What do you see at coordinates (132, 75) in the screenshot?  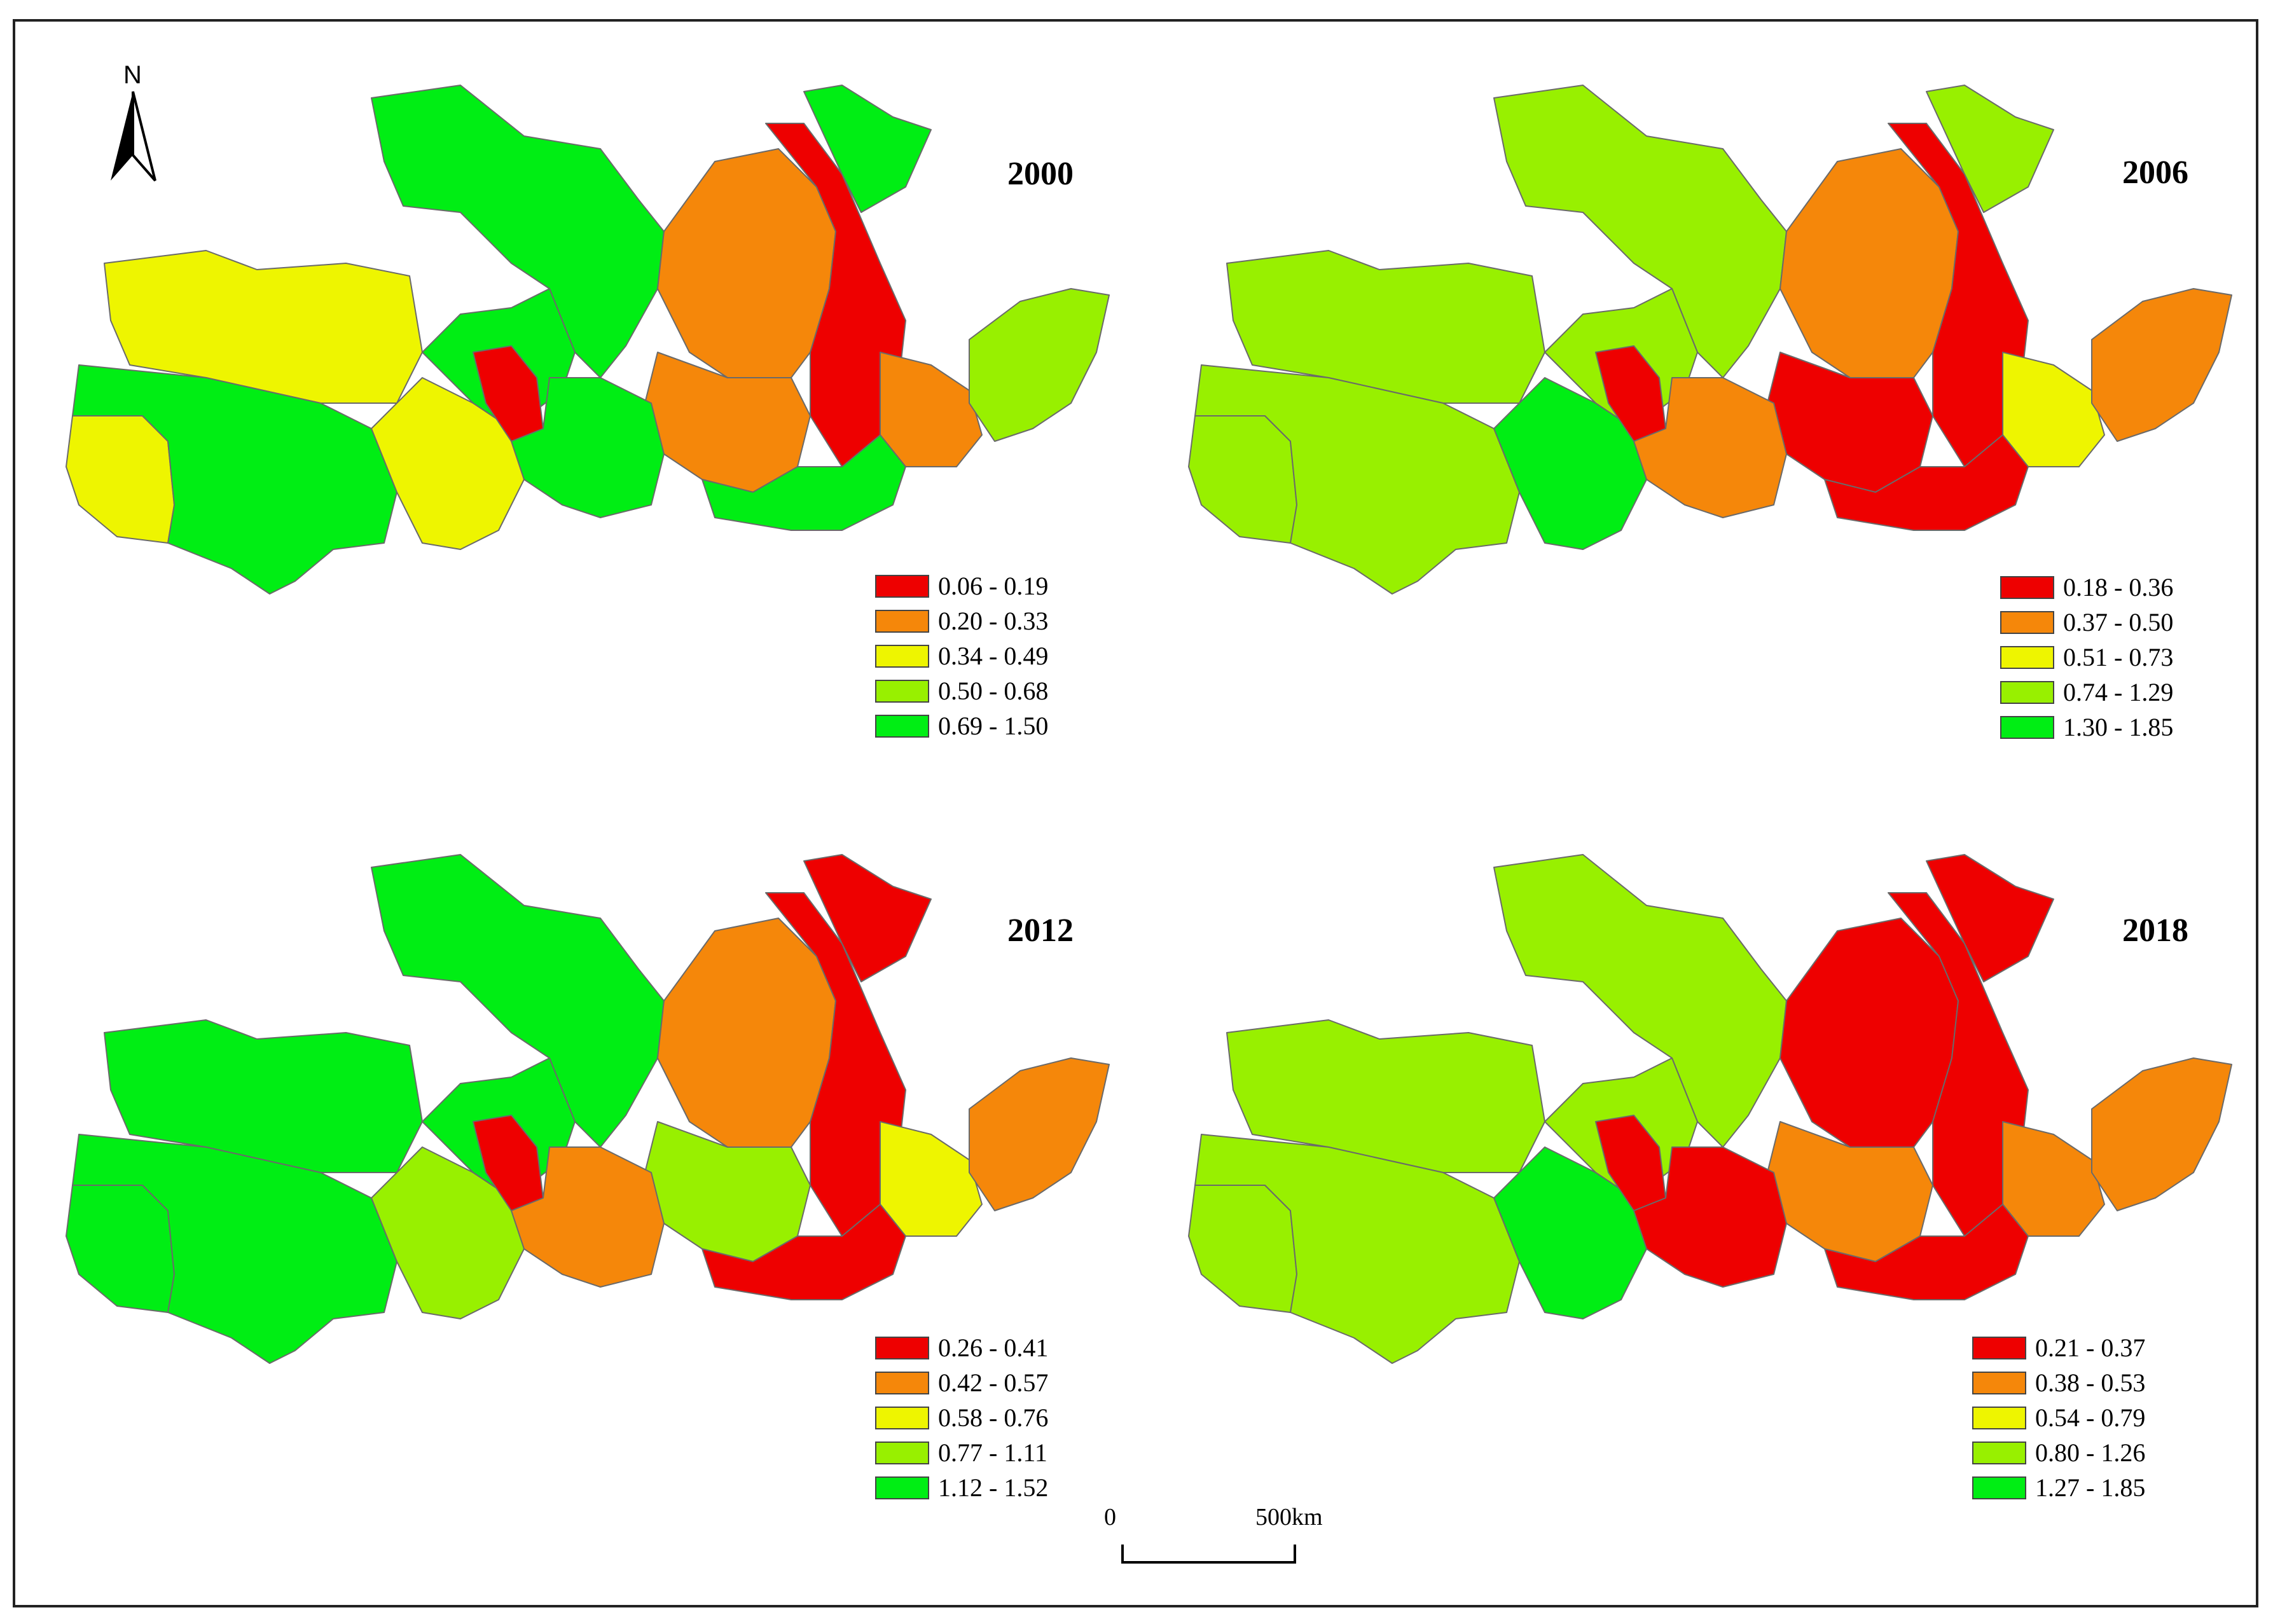 I see `north-label: N` at bounding box center [132, 75].